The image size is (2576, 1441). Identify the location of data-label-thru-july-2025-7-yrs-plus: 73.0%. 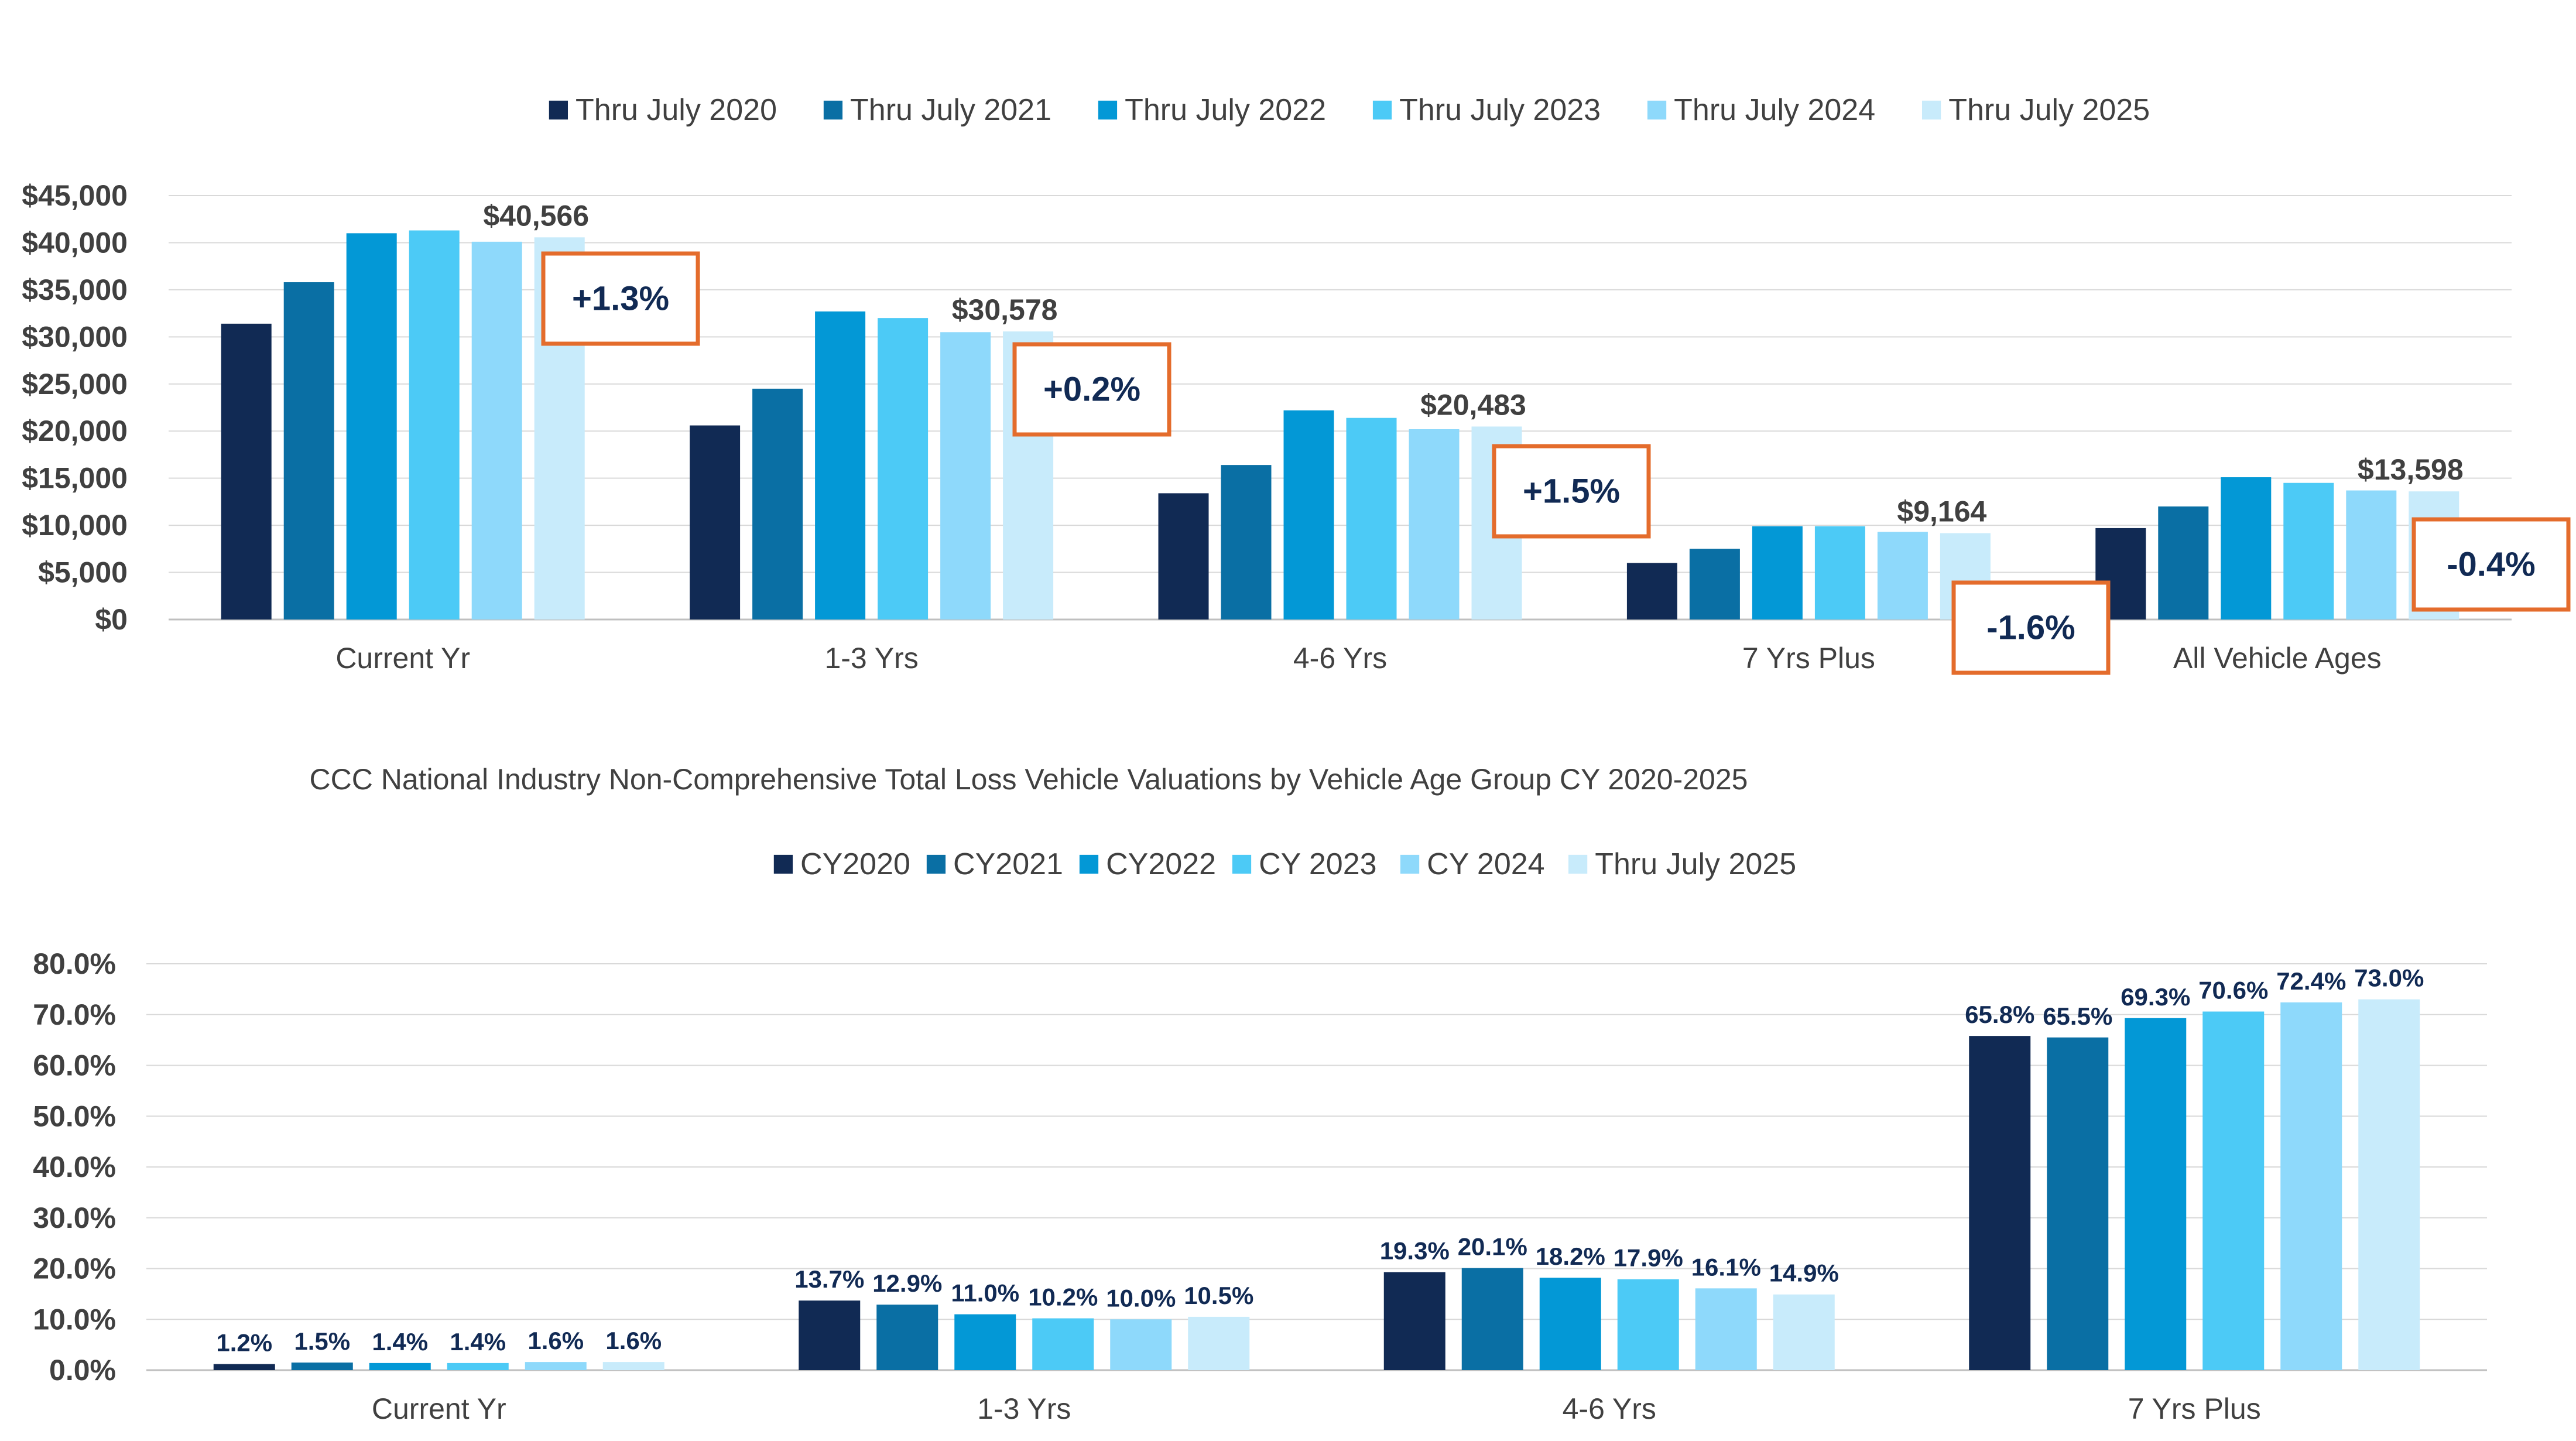
(2389, 978).